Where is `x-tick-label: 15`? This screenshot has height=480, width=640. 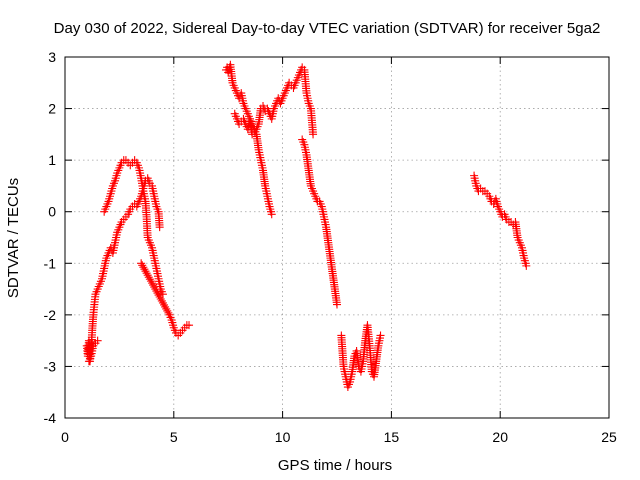
x-tick-label: 15 is located at coordinates (392, 437).